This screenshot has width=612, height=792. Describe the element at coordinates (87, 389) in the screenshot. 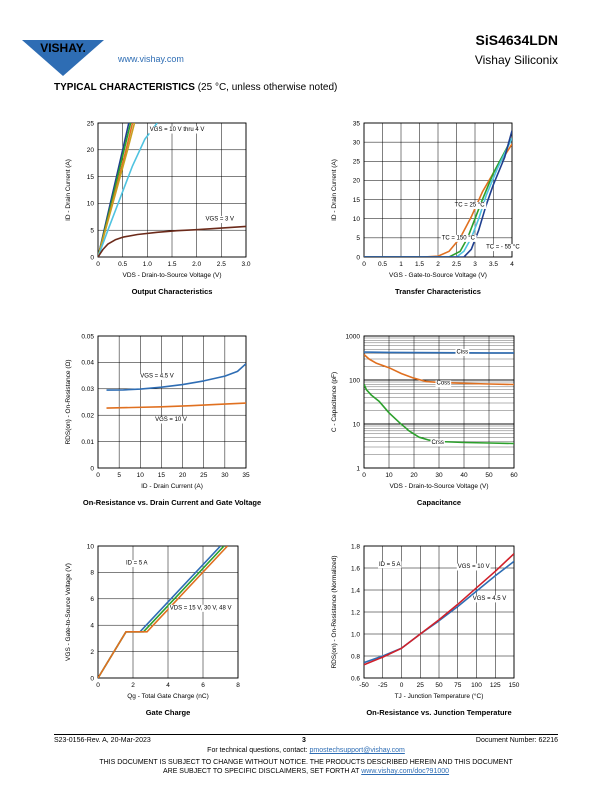

I see `y-tick-label: 0.03` at that location.